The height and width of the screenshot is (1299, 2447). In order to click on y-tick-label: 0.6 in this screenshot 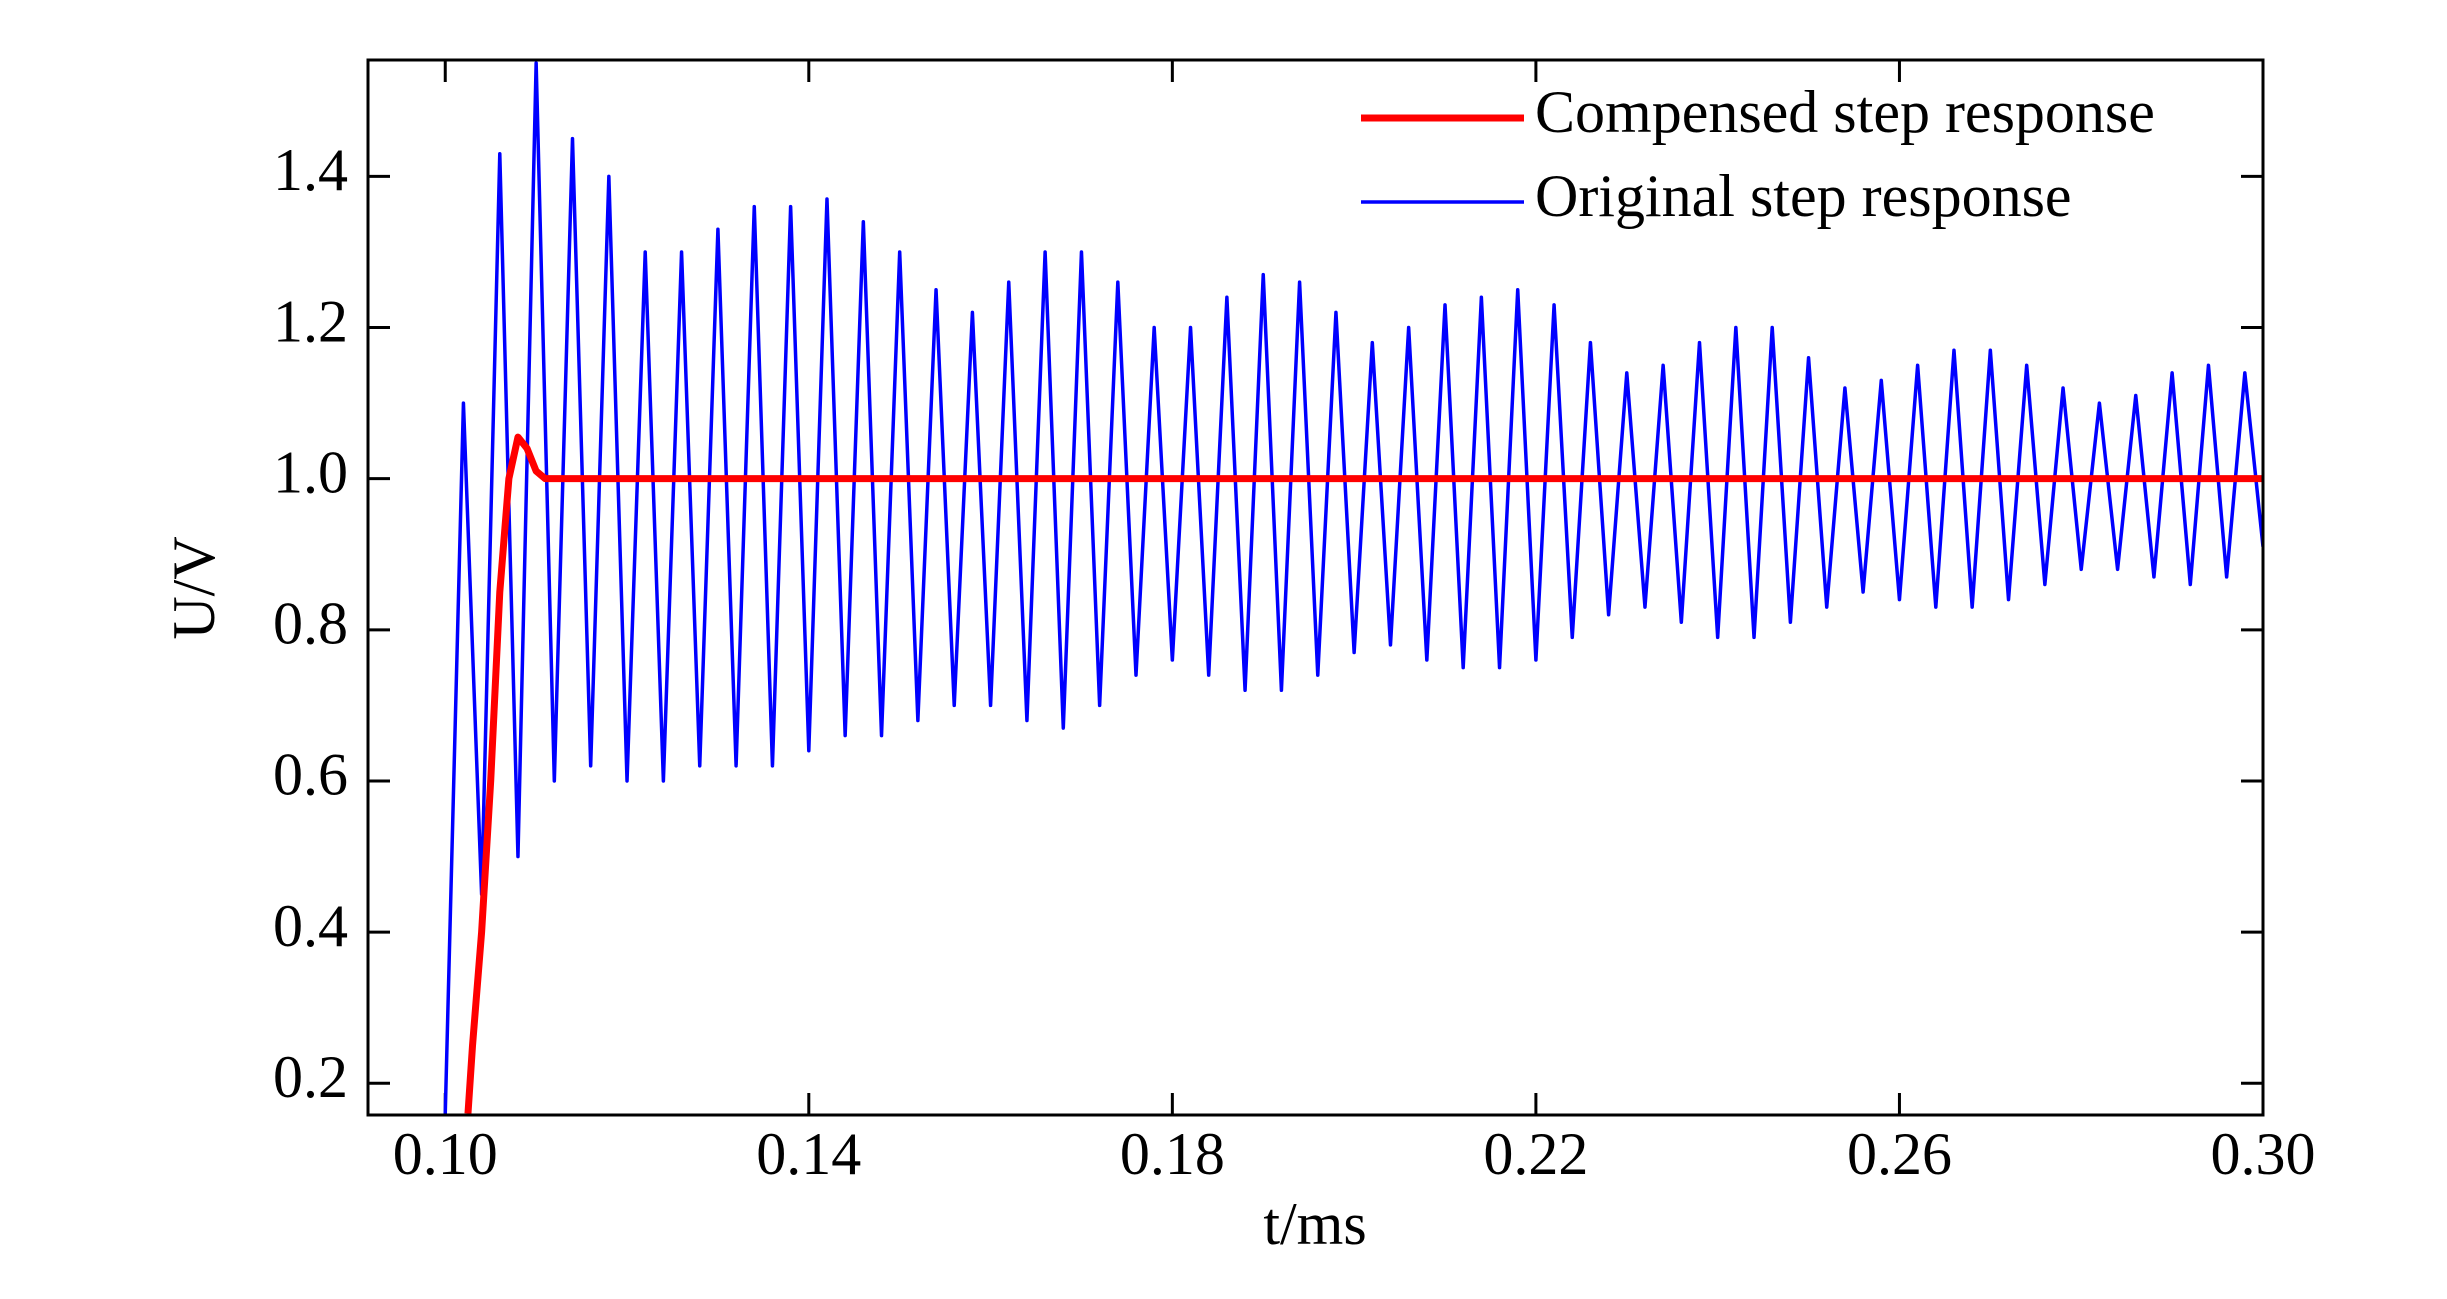, I will do `click(310, 775)`.